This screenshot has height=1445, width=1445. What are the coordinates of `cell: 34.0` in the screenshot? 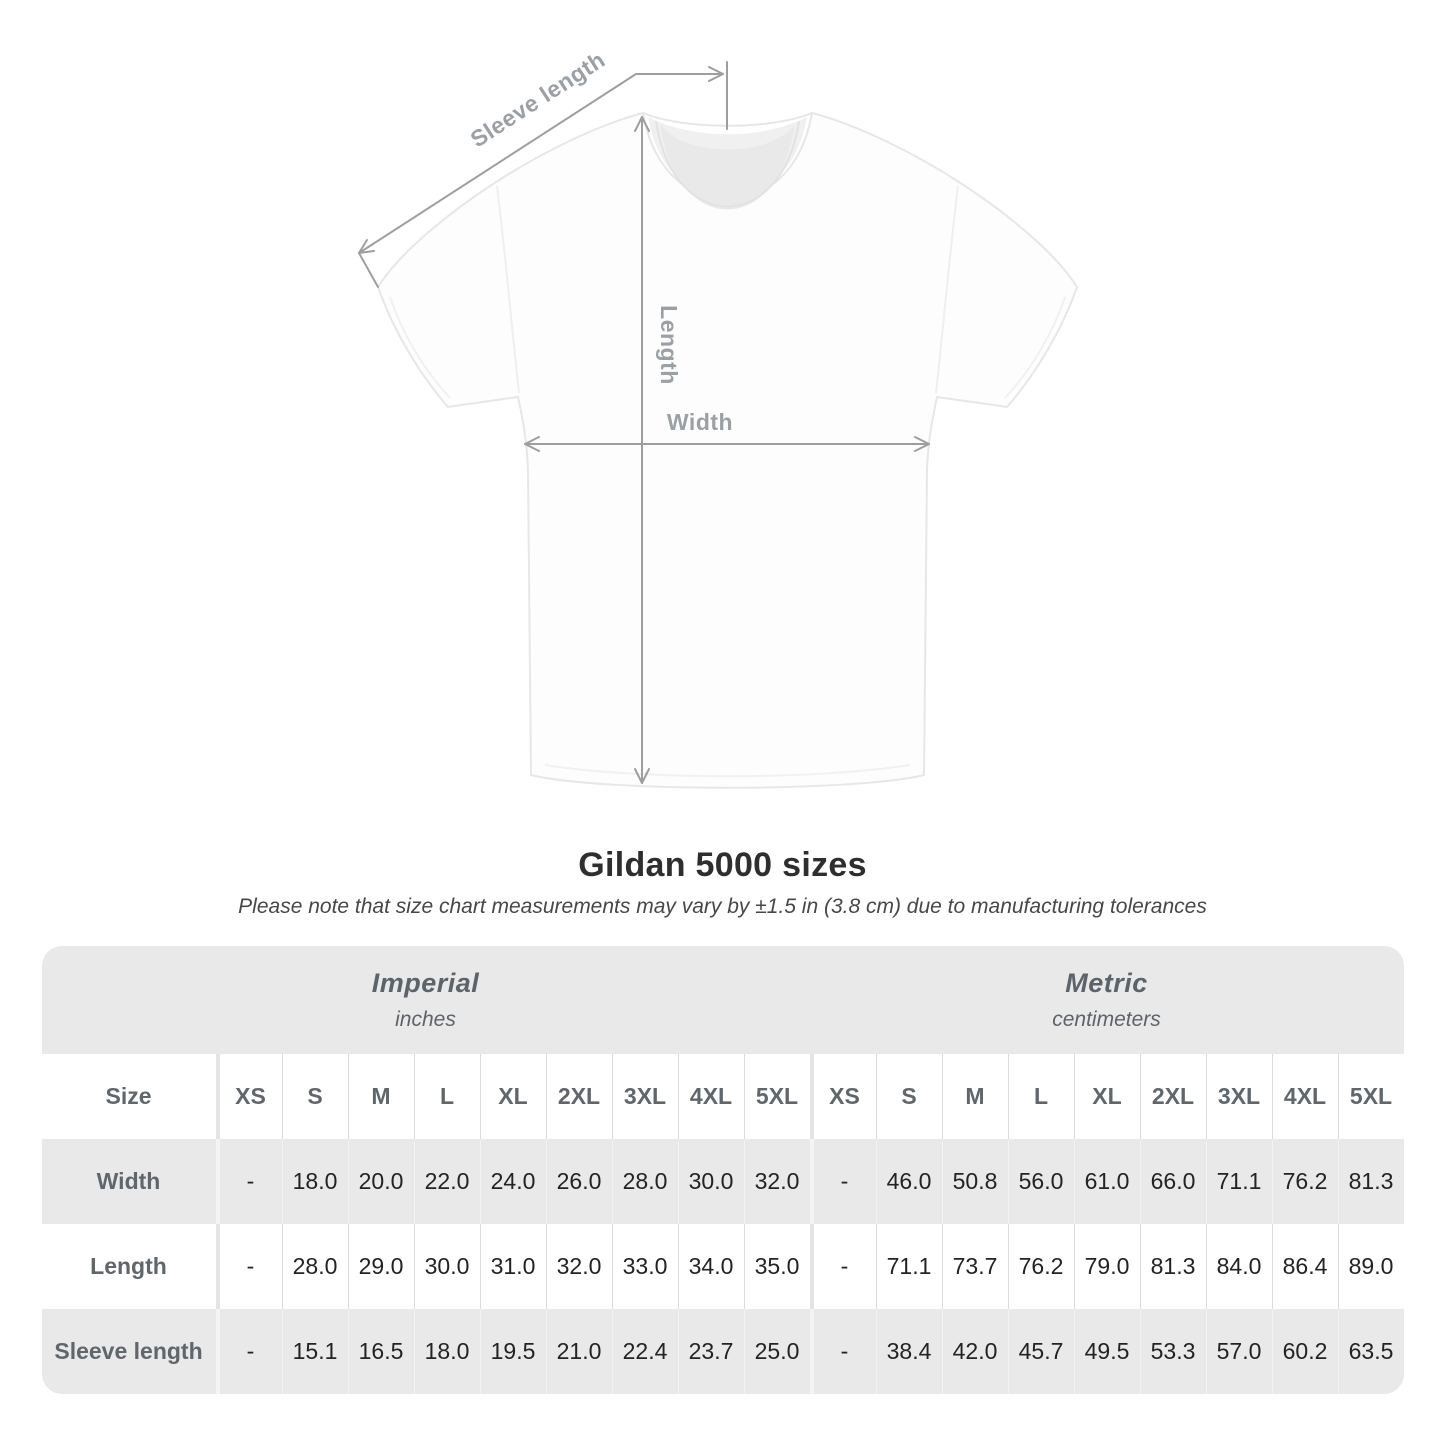 It's located at (710, 1266).